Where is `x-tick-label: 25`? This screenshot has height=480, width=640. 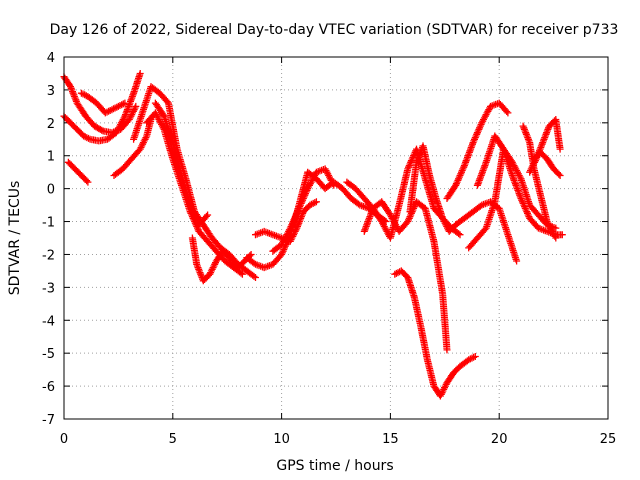
x-tick-label: 25 is located at coordinates (608, 439).